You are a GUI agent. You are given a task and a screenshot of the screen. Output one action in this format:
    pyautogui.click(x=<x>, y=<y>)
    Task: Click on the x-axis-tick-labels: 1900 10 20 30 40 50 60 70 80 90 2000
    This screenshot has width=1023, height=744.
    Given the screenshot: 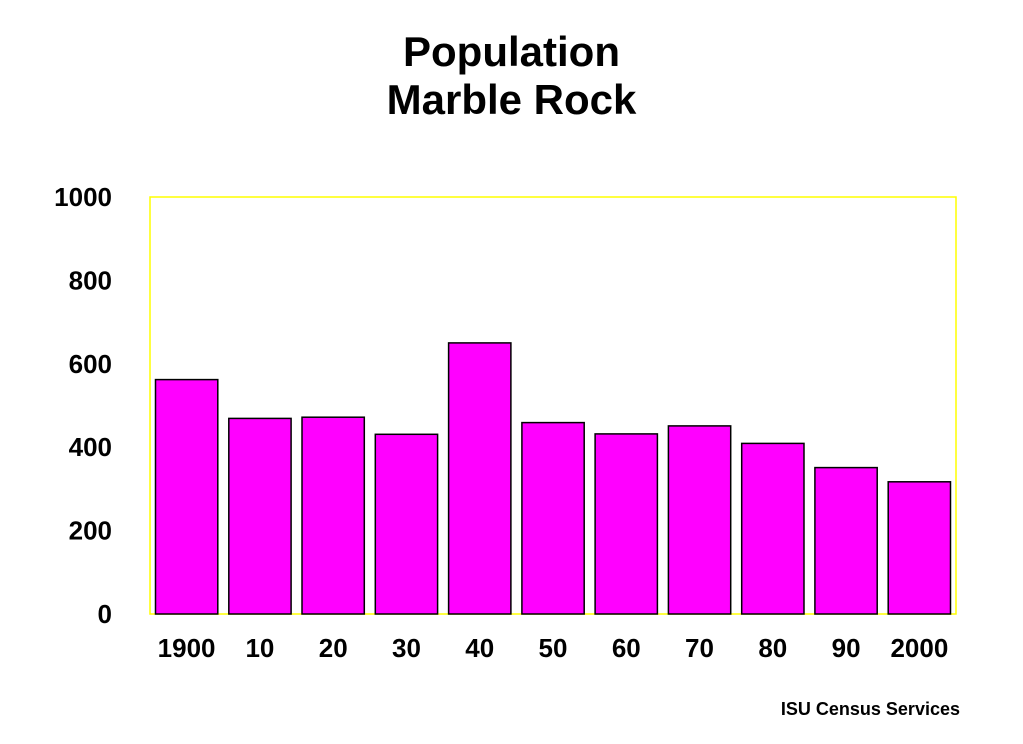 What is the action you would take?
    pyautogui.click(x=553, y=648)
    